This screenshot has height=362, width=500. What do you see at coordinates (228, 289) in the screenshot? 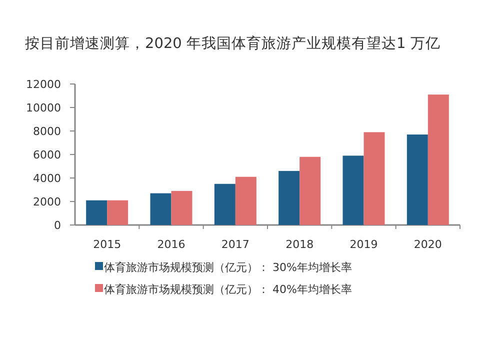
I see `legend-label: 体育旅游市场规模预测（亿元）： 40%年均增长率` at bounding box center [228, 289].